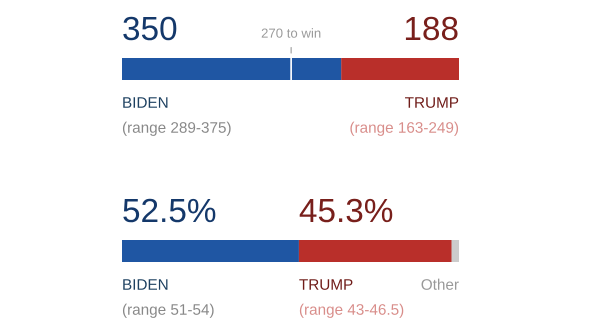 Image resolution: width=590 pixels, height=330 pixels. What do you see at coordinates (149, 28) in the screenshot?
I see `data-label: 350` at bounding box center [149, 28].